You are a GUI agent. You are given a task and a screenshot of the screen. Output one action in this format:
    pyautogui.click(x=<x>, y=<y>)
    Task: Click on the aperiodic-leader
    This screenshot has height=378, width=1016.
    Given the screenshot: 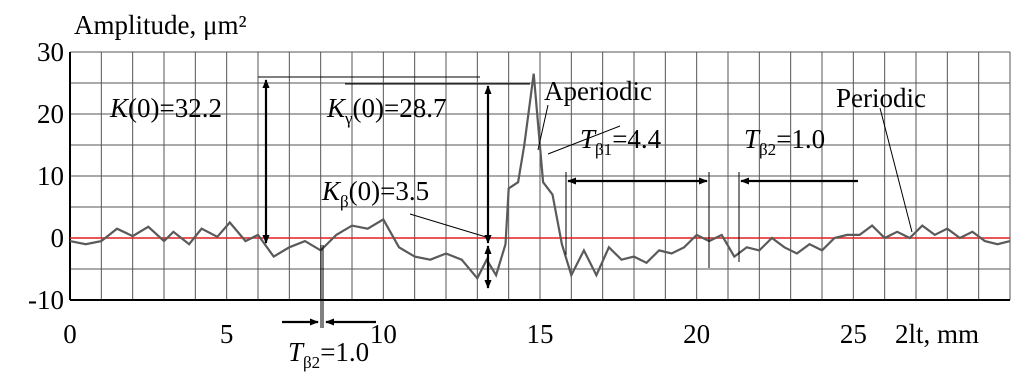 What is the action you would take?
    pyautogui.click(x=543, y=127)
    